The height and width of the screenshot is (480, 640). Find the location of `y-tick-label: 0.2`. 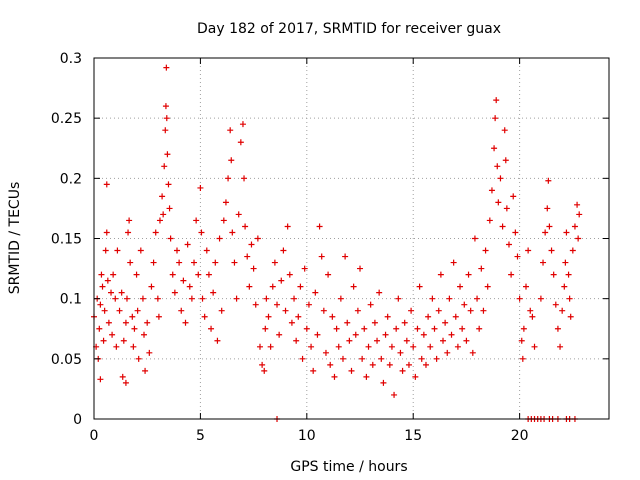

y-tick-label: 0.2 is located at coordinates (71, 179).